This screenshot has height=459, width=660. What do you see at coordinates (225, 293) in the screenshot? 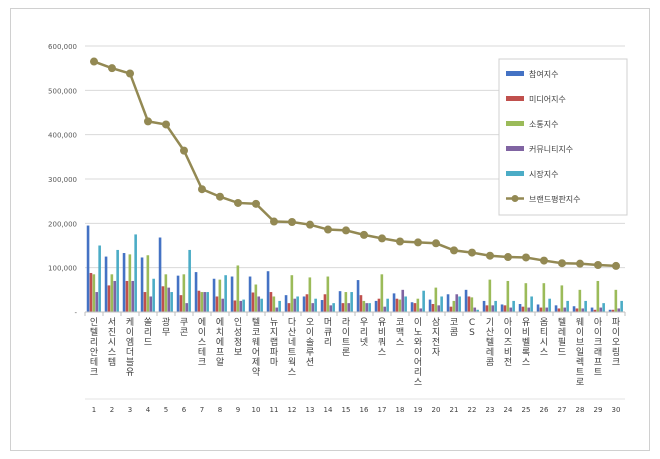
I see `bar-시장지수-8` at bounding box center [225, 293].